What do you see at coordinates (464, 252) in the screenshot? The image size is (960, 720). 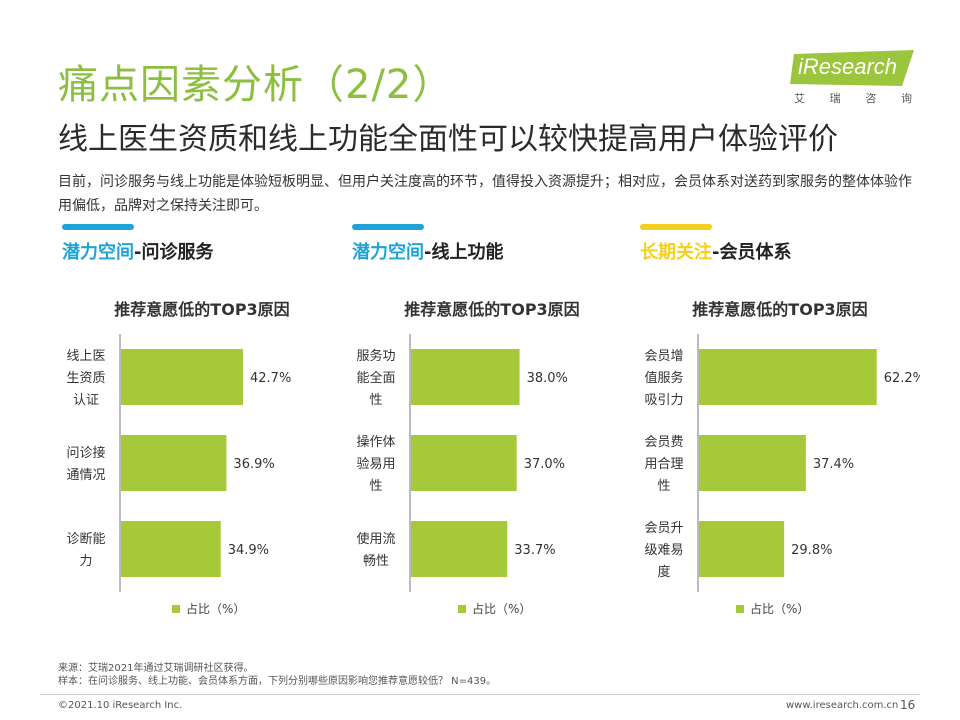 I see `panel-heading-rest: -线上功能` at bounding box center [464, 252].